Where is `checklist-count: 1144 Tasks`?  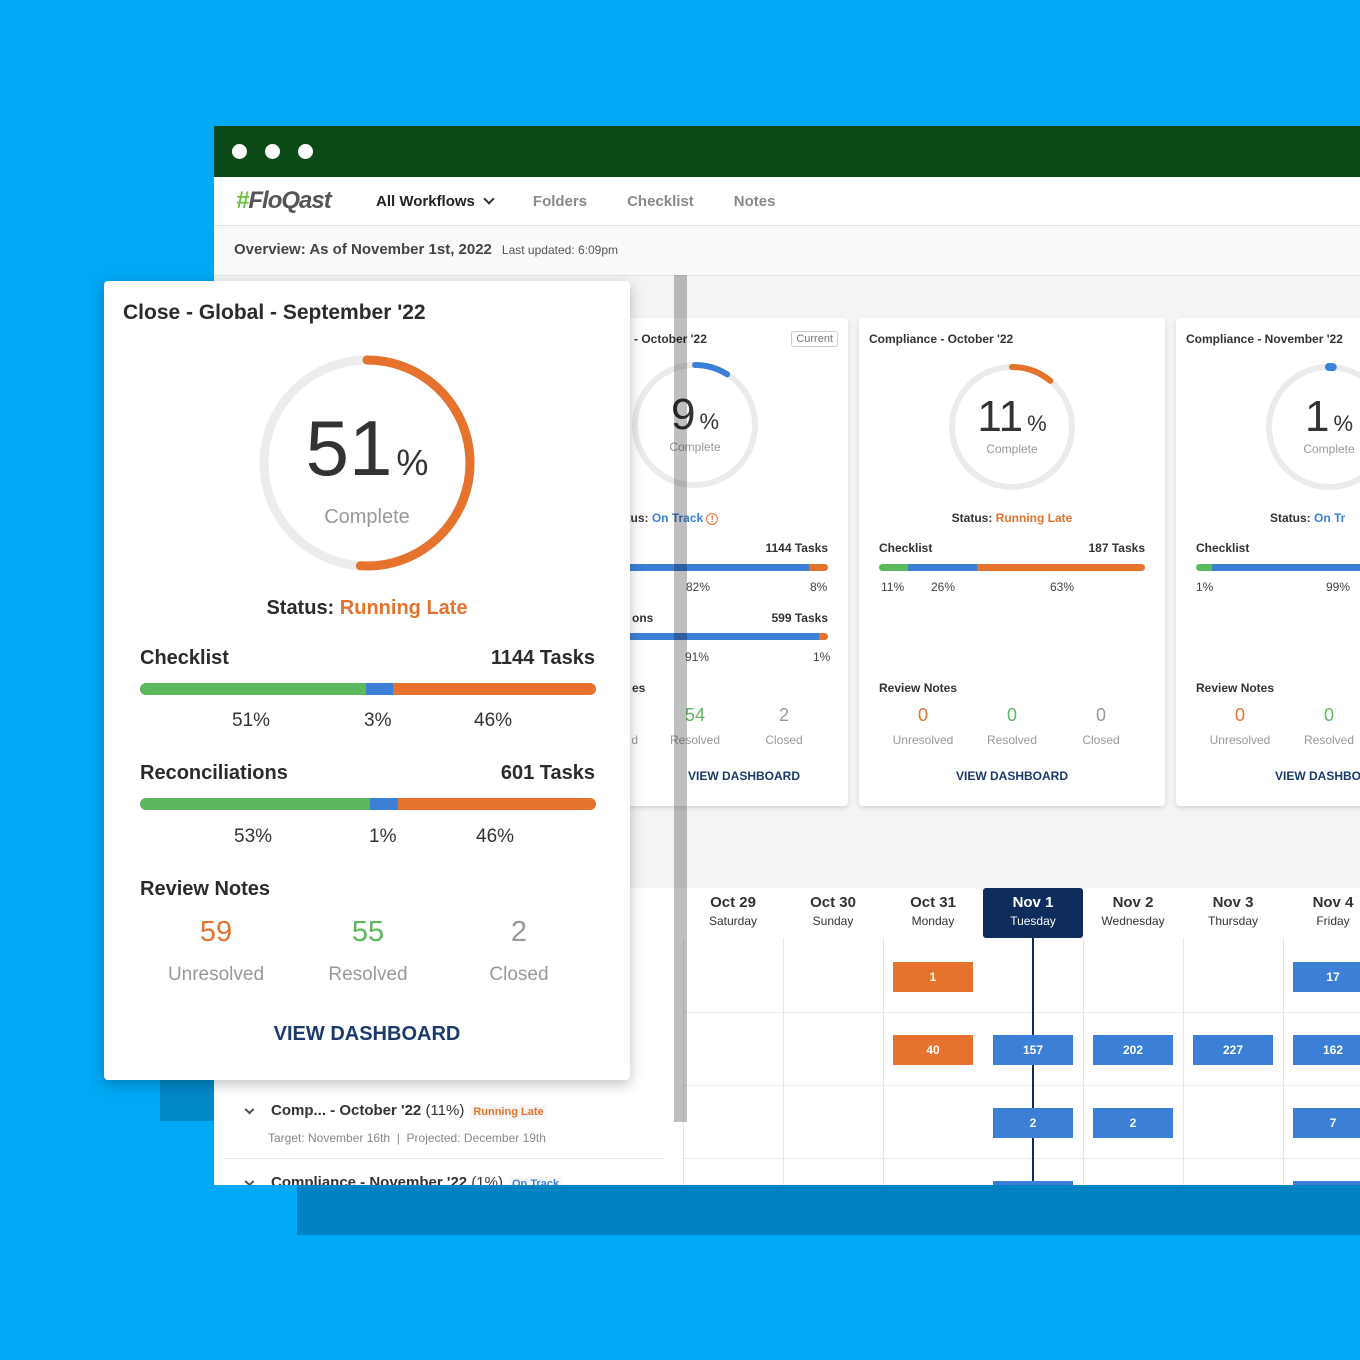
checklist-count: 1144 Tasks is located at coordinates (796, 548).